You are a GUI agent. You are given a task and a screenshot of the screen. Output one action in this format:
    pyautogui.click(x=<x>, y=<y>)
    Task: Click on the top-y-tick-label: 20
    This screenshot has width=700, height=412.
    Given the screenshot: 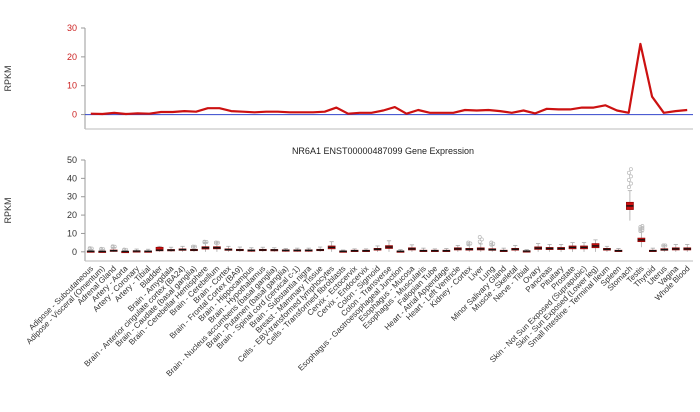 What is the action you would take?
    pyautogui.click(x=72, y=57)
    